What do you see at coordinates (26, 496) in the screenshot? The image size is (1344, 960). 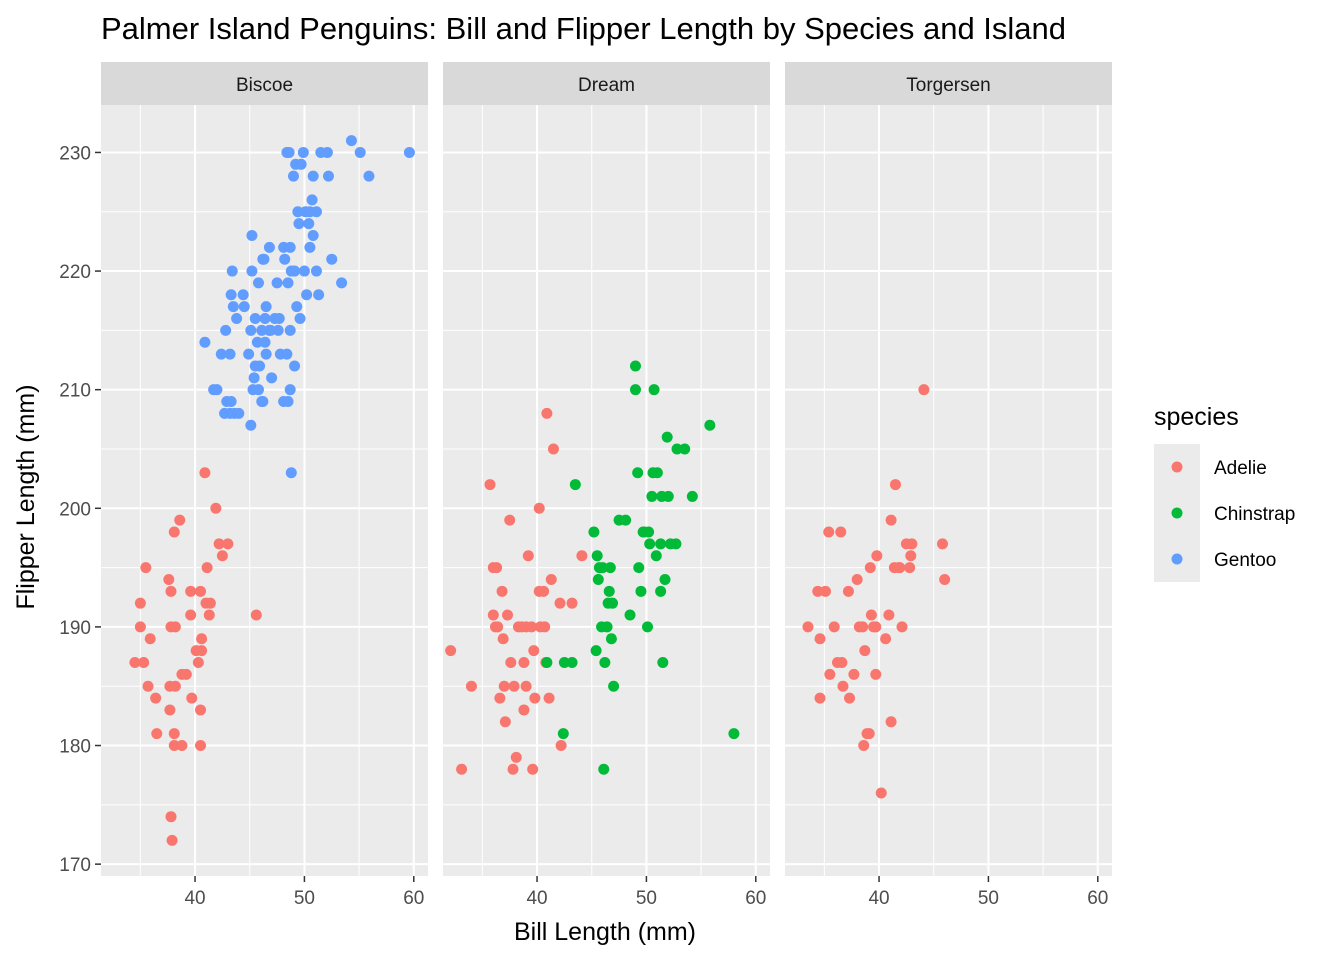 I see `y-axis-title: Flipper Length (mm)` at bounding box center [26, 496].